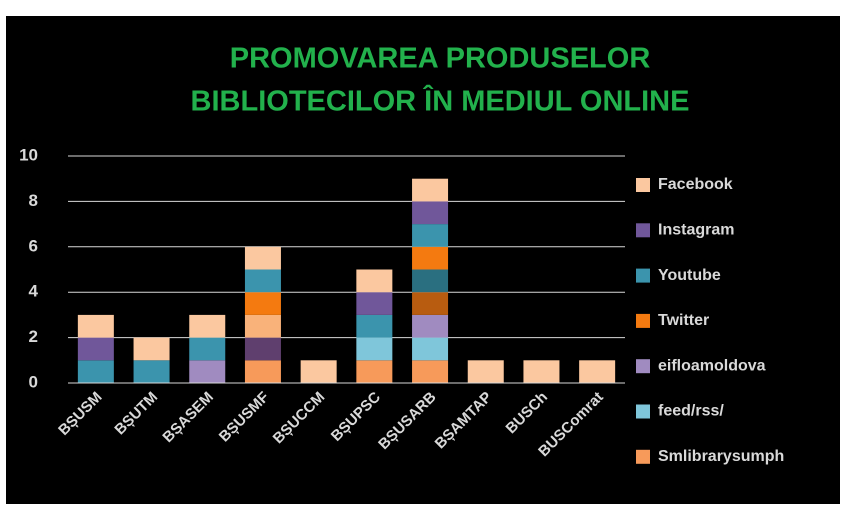 This screenshot has width=848, height=506. I want to click on legend-label: Instagram, so click(696, 230).